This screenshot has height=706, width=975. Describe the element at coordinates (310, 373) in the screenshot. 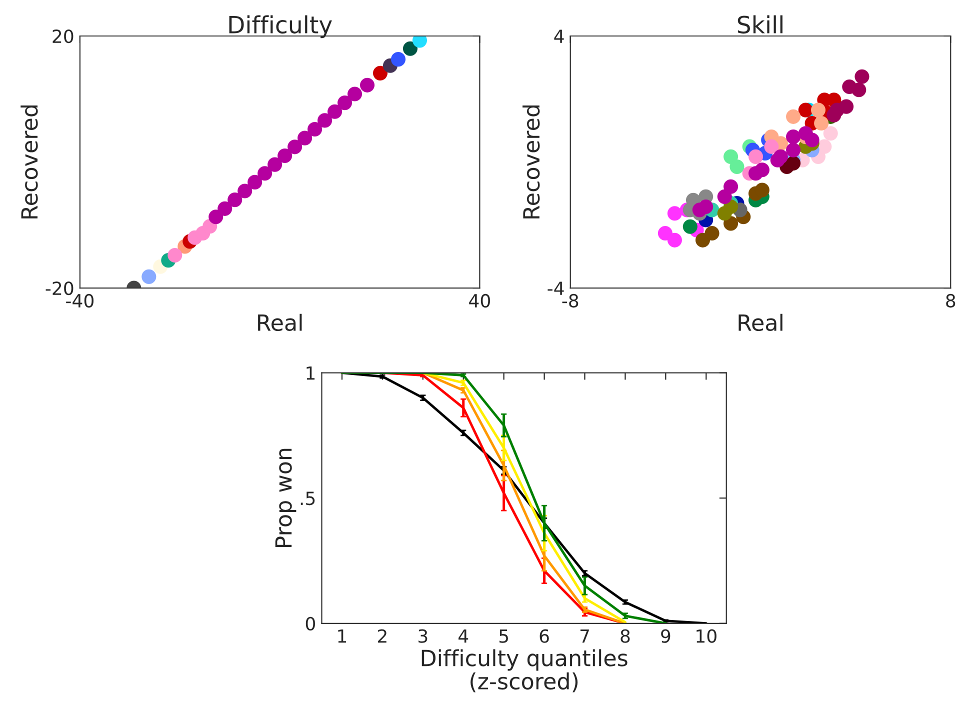

I see `y-tick-label: 1` at that location.